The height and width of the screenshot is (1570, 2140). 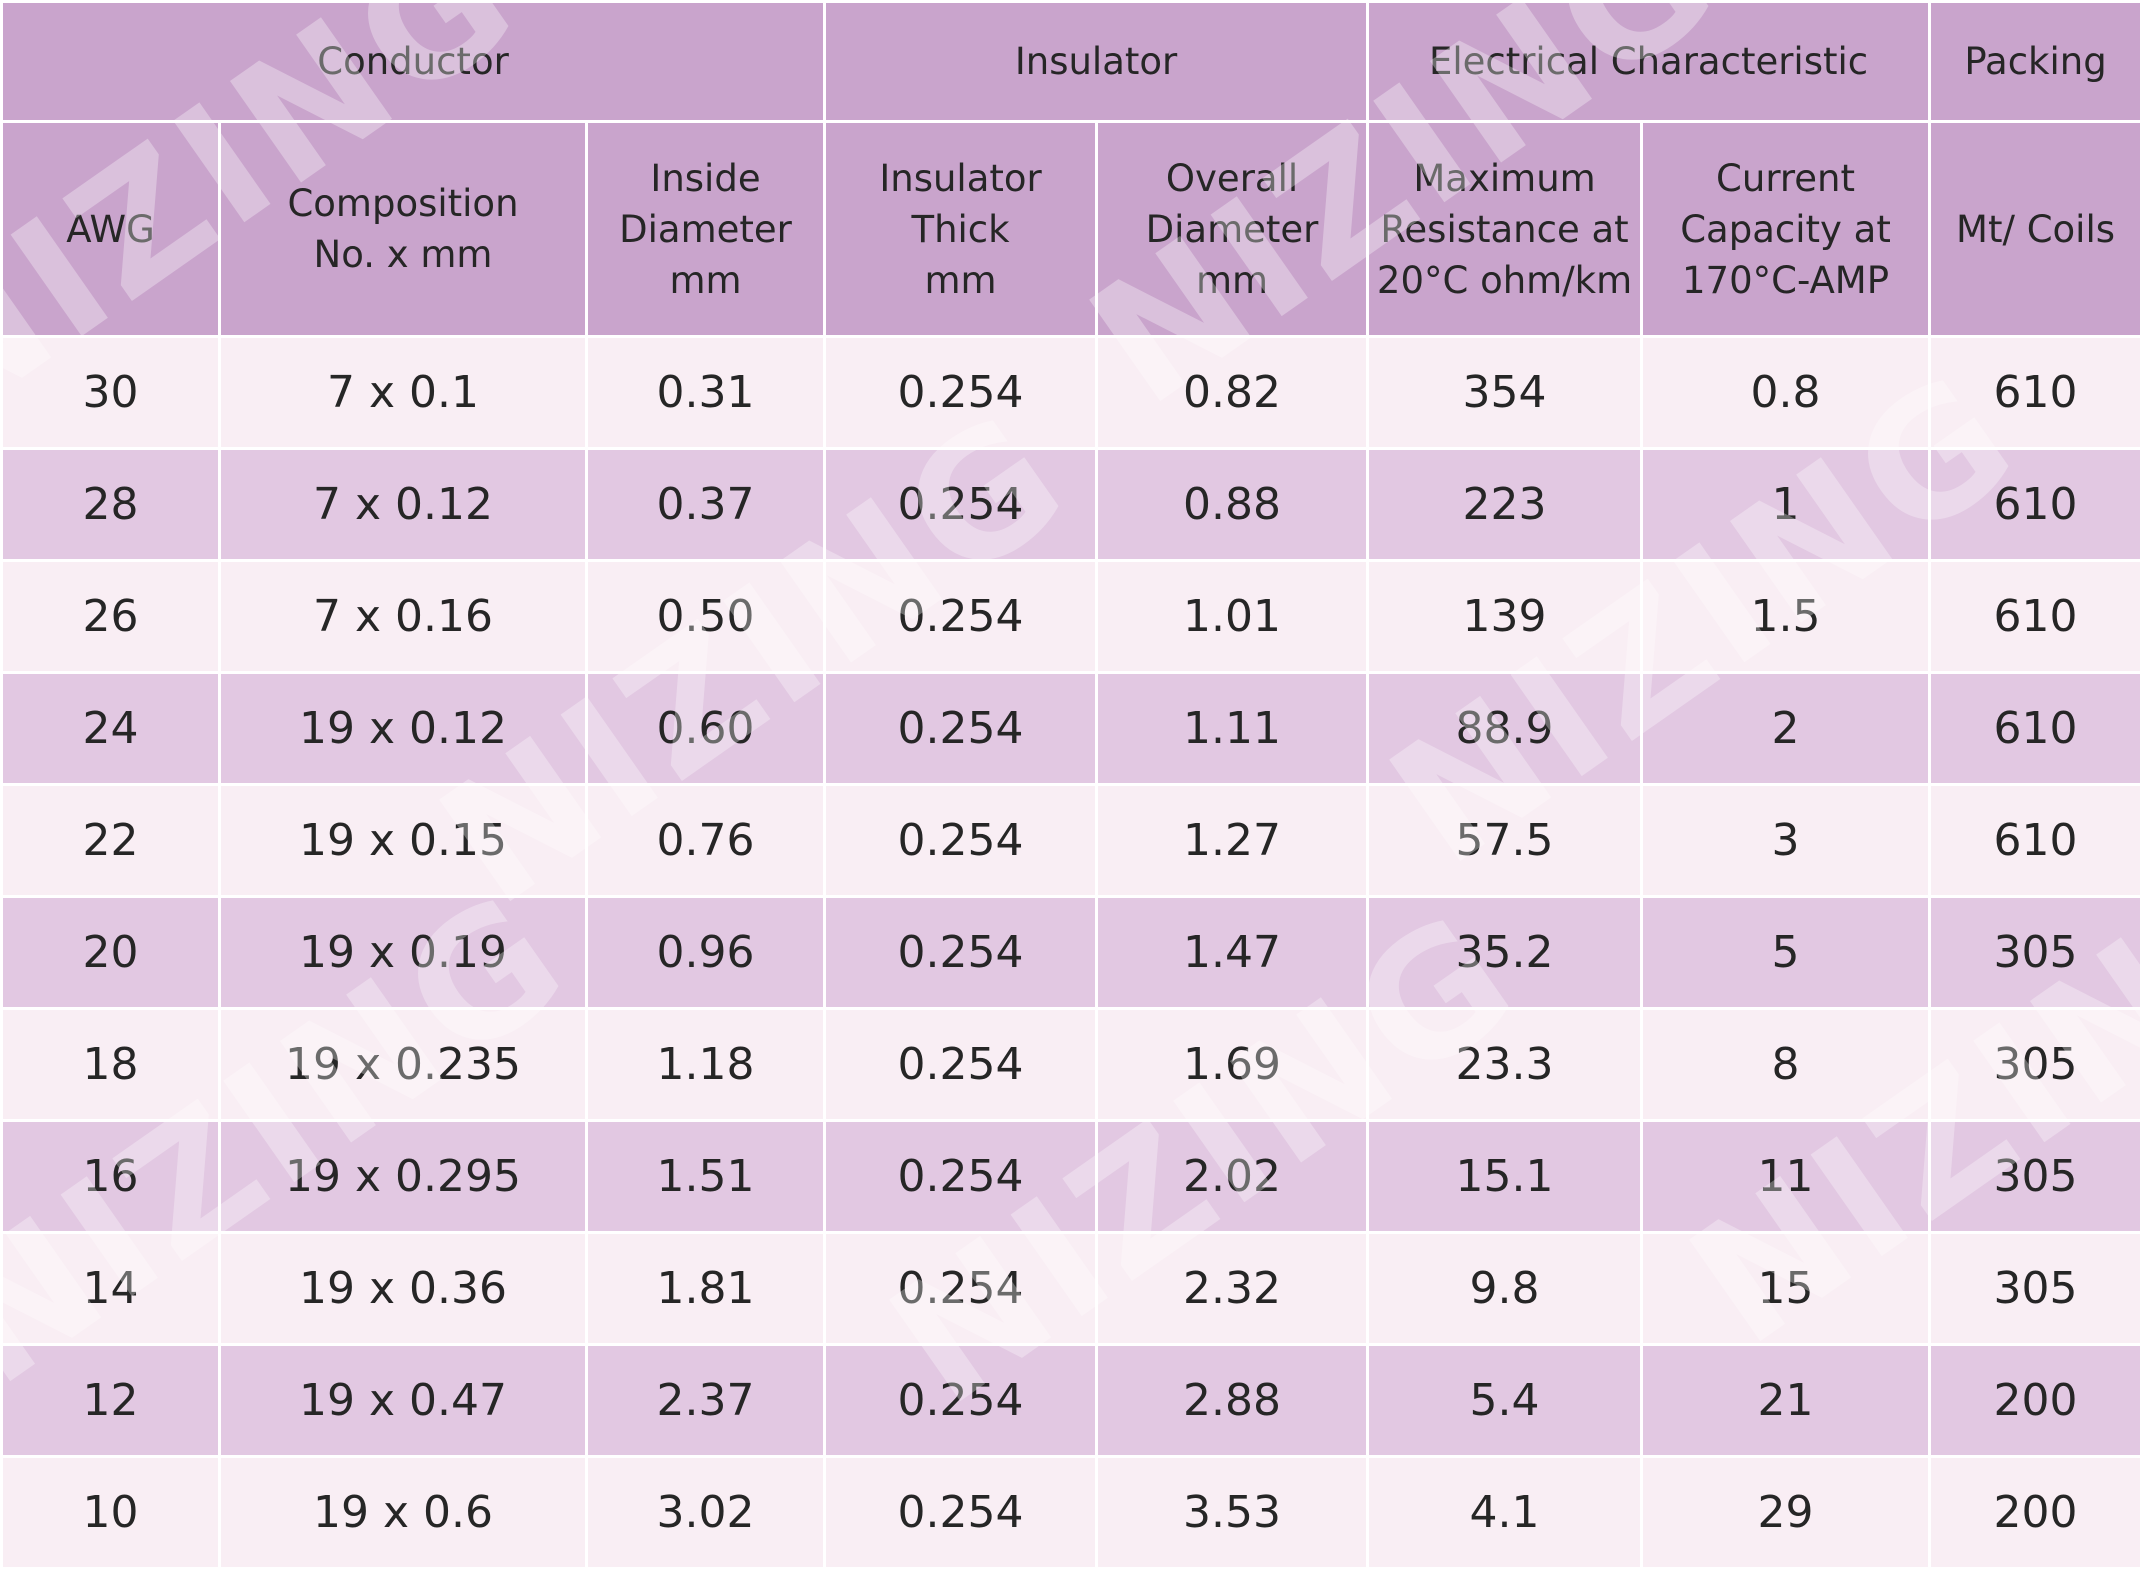 What do you see at coordinates (1786, 1513) in the screenshot?
I see `cell-current-capacity: 29` at bounding box center [1786, 1513].